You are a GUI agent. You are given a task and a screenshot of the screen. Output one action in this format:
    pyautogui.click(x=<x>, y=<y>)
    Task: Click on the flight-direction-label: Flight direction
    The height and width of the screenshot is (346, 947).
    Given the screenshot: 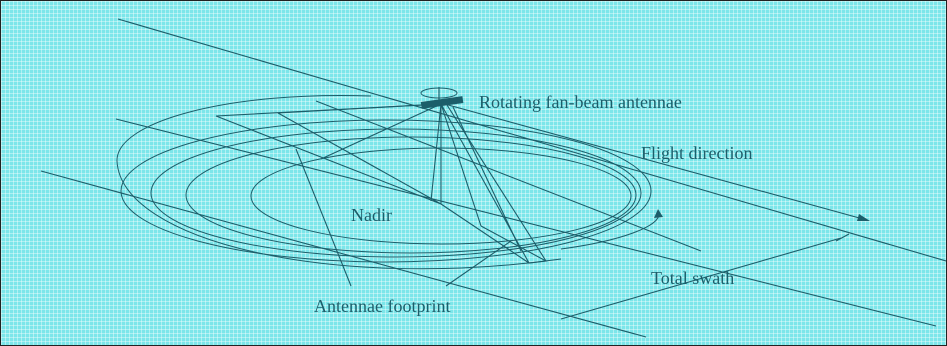 What is the action you would take?
    pyautogui.click(x=697, y=153)
    